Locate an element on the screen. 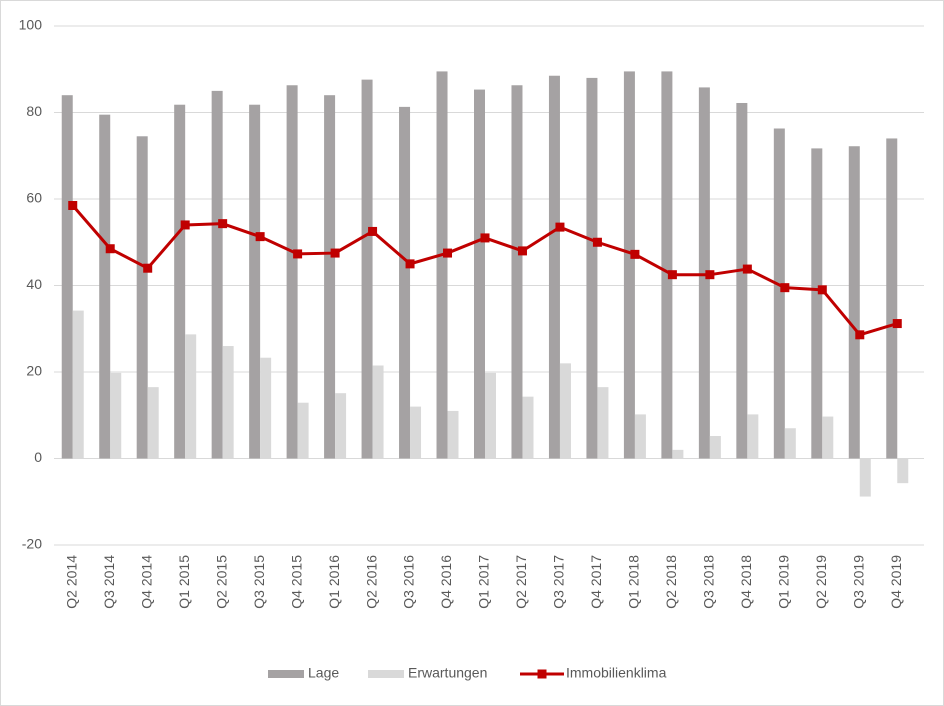 The height and width of the screenshot is (706, 944). x-tick-label: Q4 2018 is located at coordinates (746, 582).